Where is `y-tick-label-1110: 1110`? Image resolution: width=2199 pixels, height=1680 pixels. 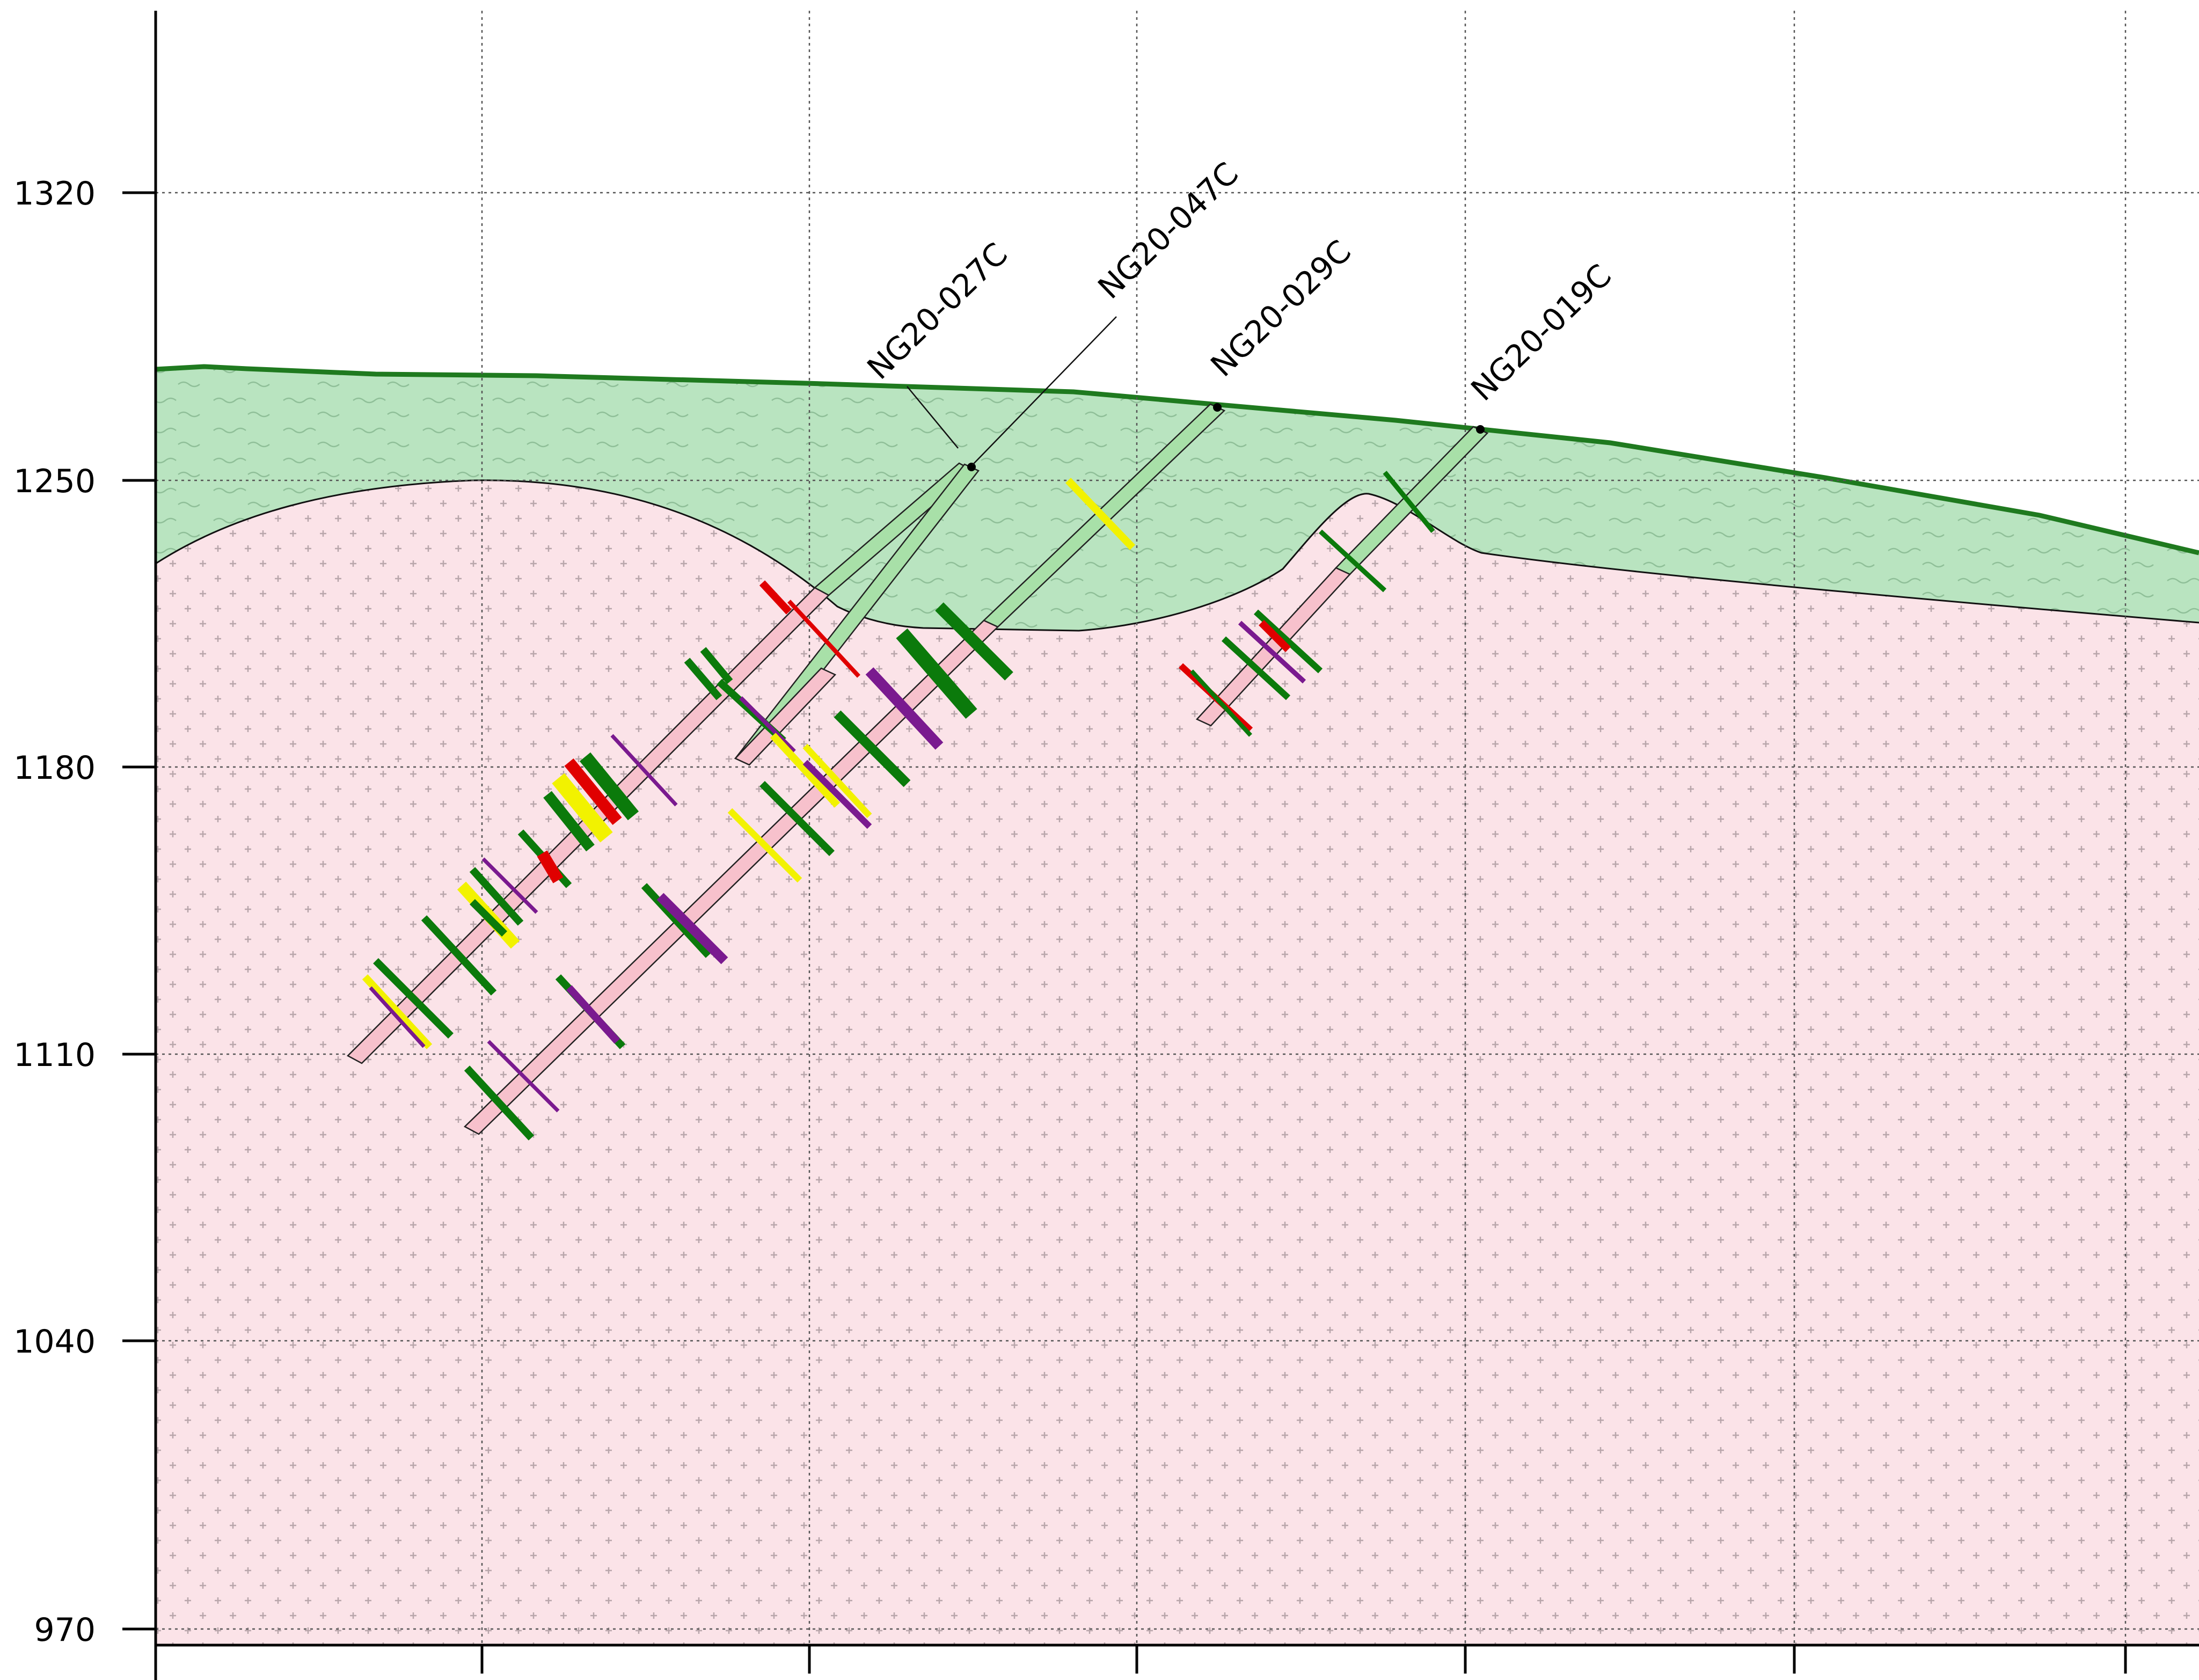
y-tick-label-1110: 1110 is located at coordinates (54, 1055).